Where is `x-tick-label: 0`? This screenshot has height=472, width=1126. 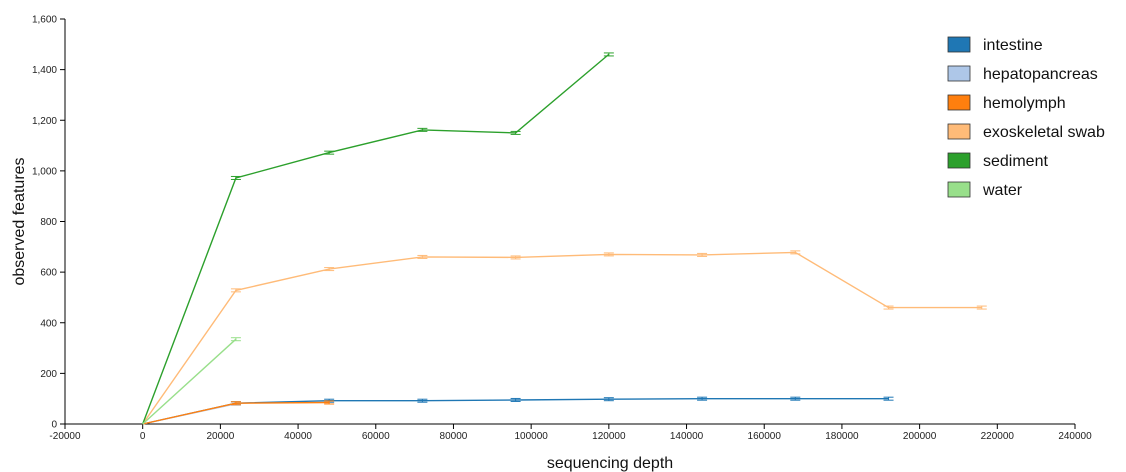
x-tick-label: 0 is located at coordinates (143, 436).